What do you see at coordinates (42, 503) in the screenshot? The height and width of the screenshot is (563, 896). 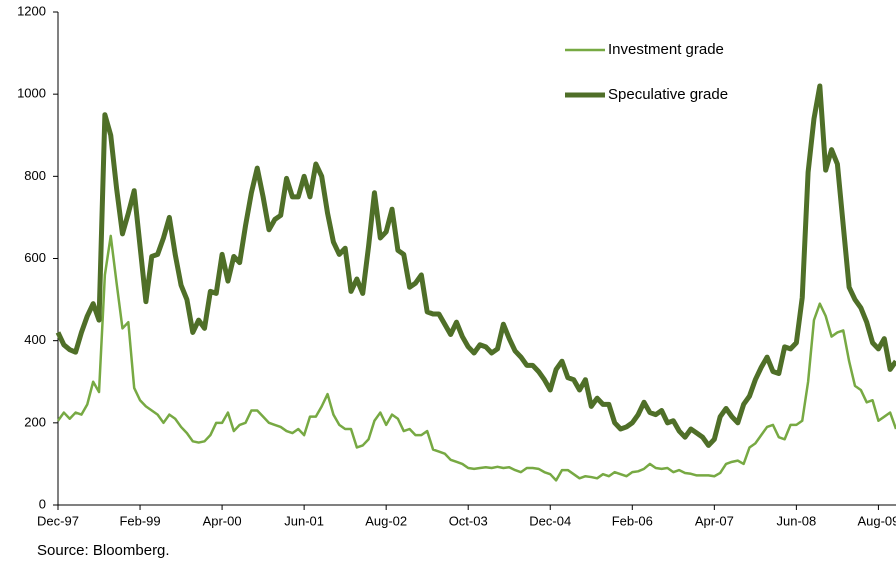 I see `y-tick-label: 0` at bounding box center [42, 503].